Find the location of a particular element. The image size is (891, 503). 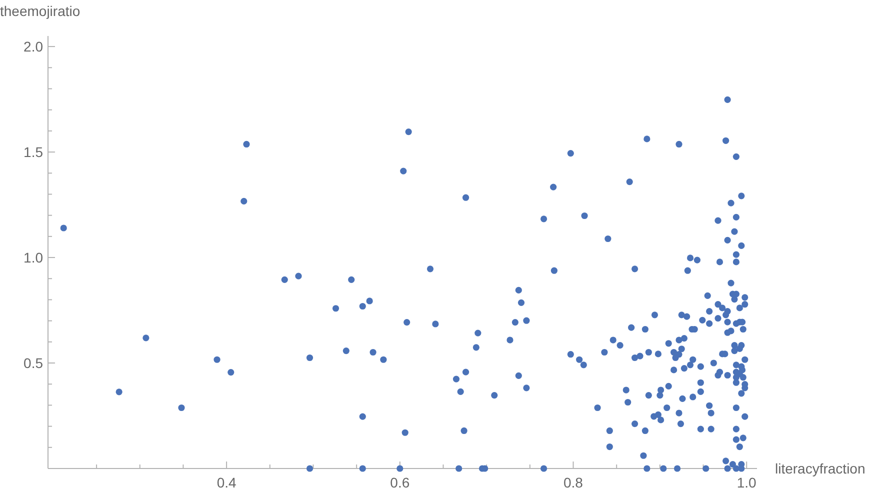

y-axis-title: theemojiratio is located at coordinates (40, 11).